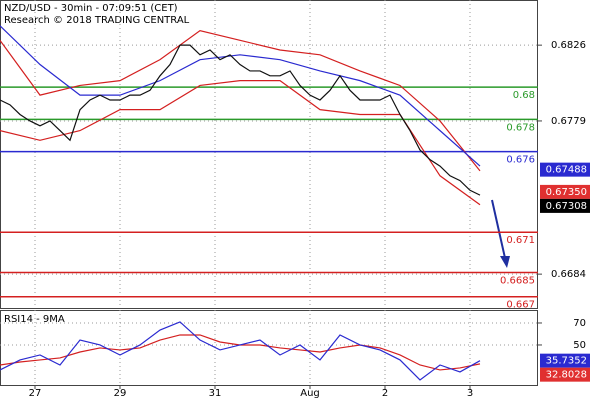  I want to click on y-tick-label: 0.6826, so click(568, 45).